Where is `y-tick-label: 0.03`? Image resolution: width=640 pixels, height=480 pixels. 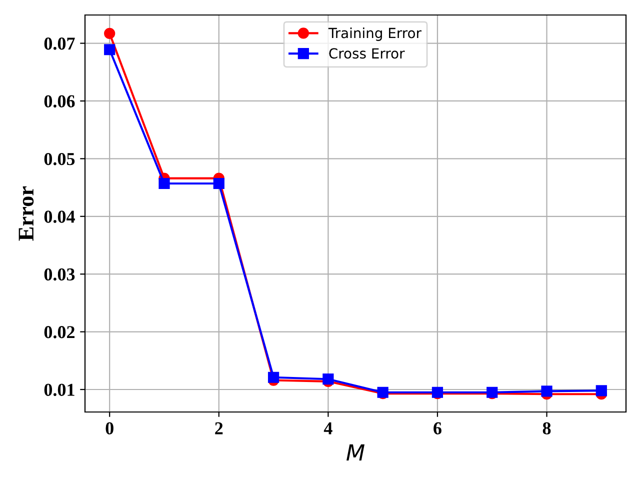
y-tick-label: 0.03 is located at coordinates (59, 274).